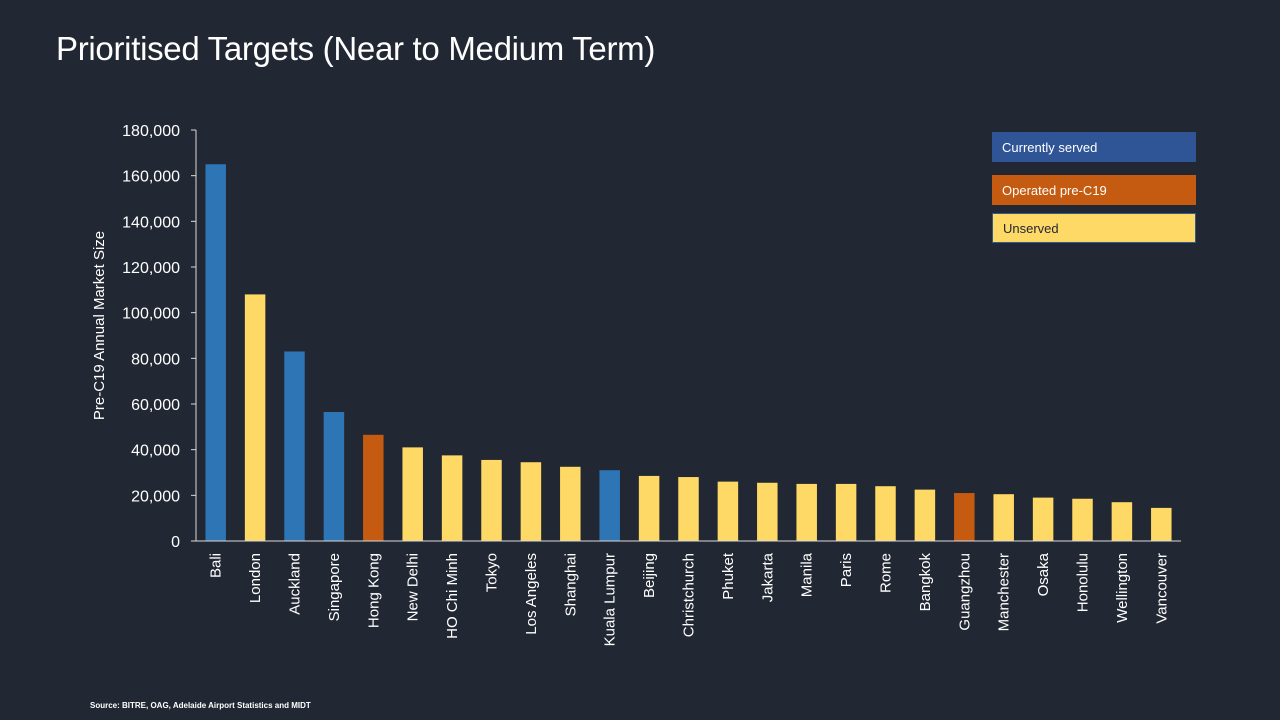  I want to click on legend-label-unserved: Unserved, so click(1031, 228).